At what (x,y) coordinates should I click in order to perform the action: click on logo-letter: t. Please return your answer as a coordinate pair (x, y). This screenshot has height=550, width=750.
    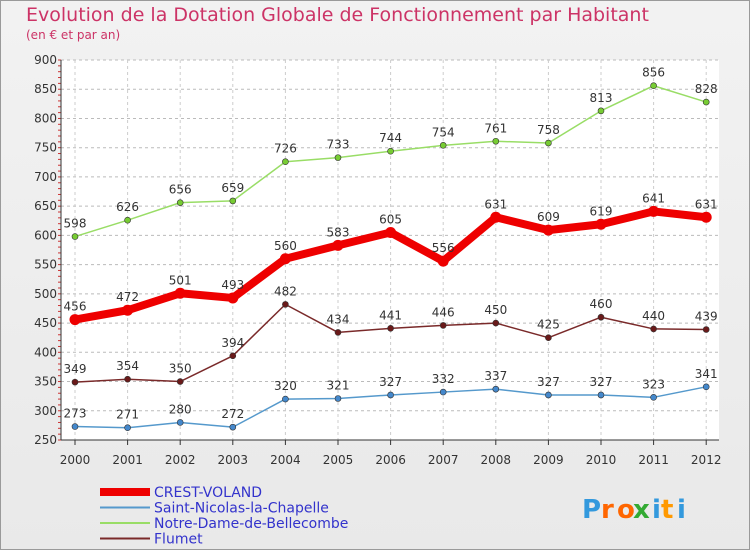
    Looking at the image, I should click on (667, 510).